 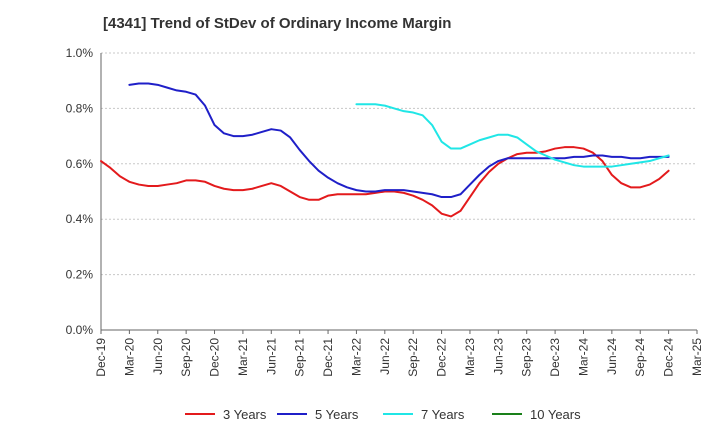 What do you see at coordinates (612, 356) in the screenshot?
I see `x-tick-label: Jun-24` at bounding box center [612, 356].